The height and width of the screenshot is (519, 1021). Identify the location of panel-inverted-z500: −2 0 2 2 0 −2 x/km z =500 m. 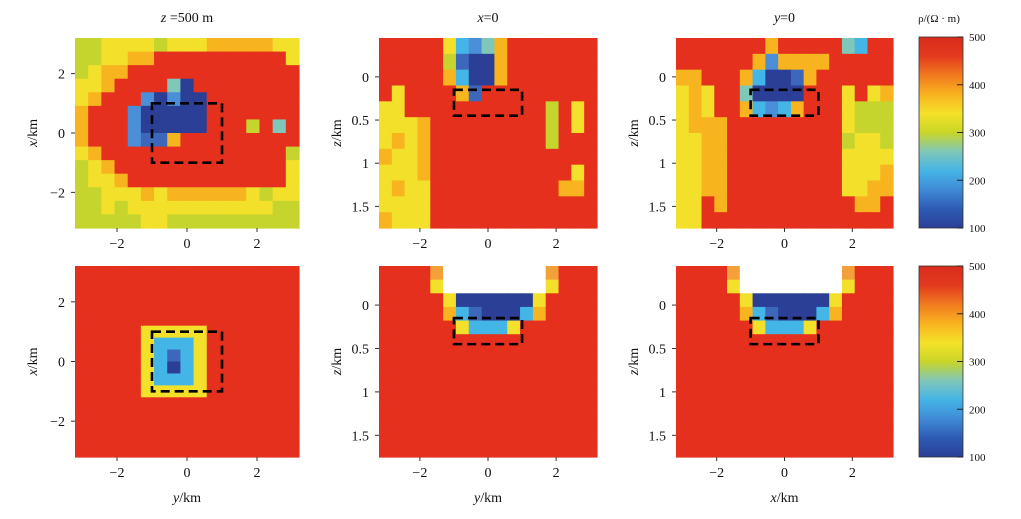
(163, 131).